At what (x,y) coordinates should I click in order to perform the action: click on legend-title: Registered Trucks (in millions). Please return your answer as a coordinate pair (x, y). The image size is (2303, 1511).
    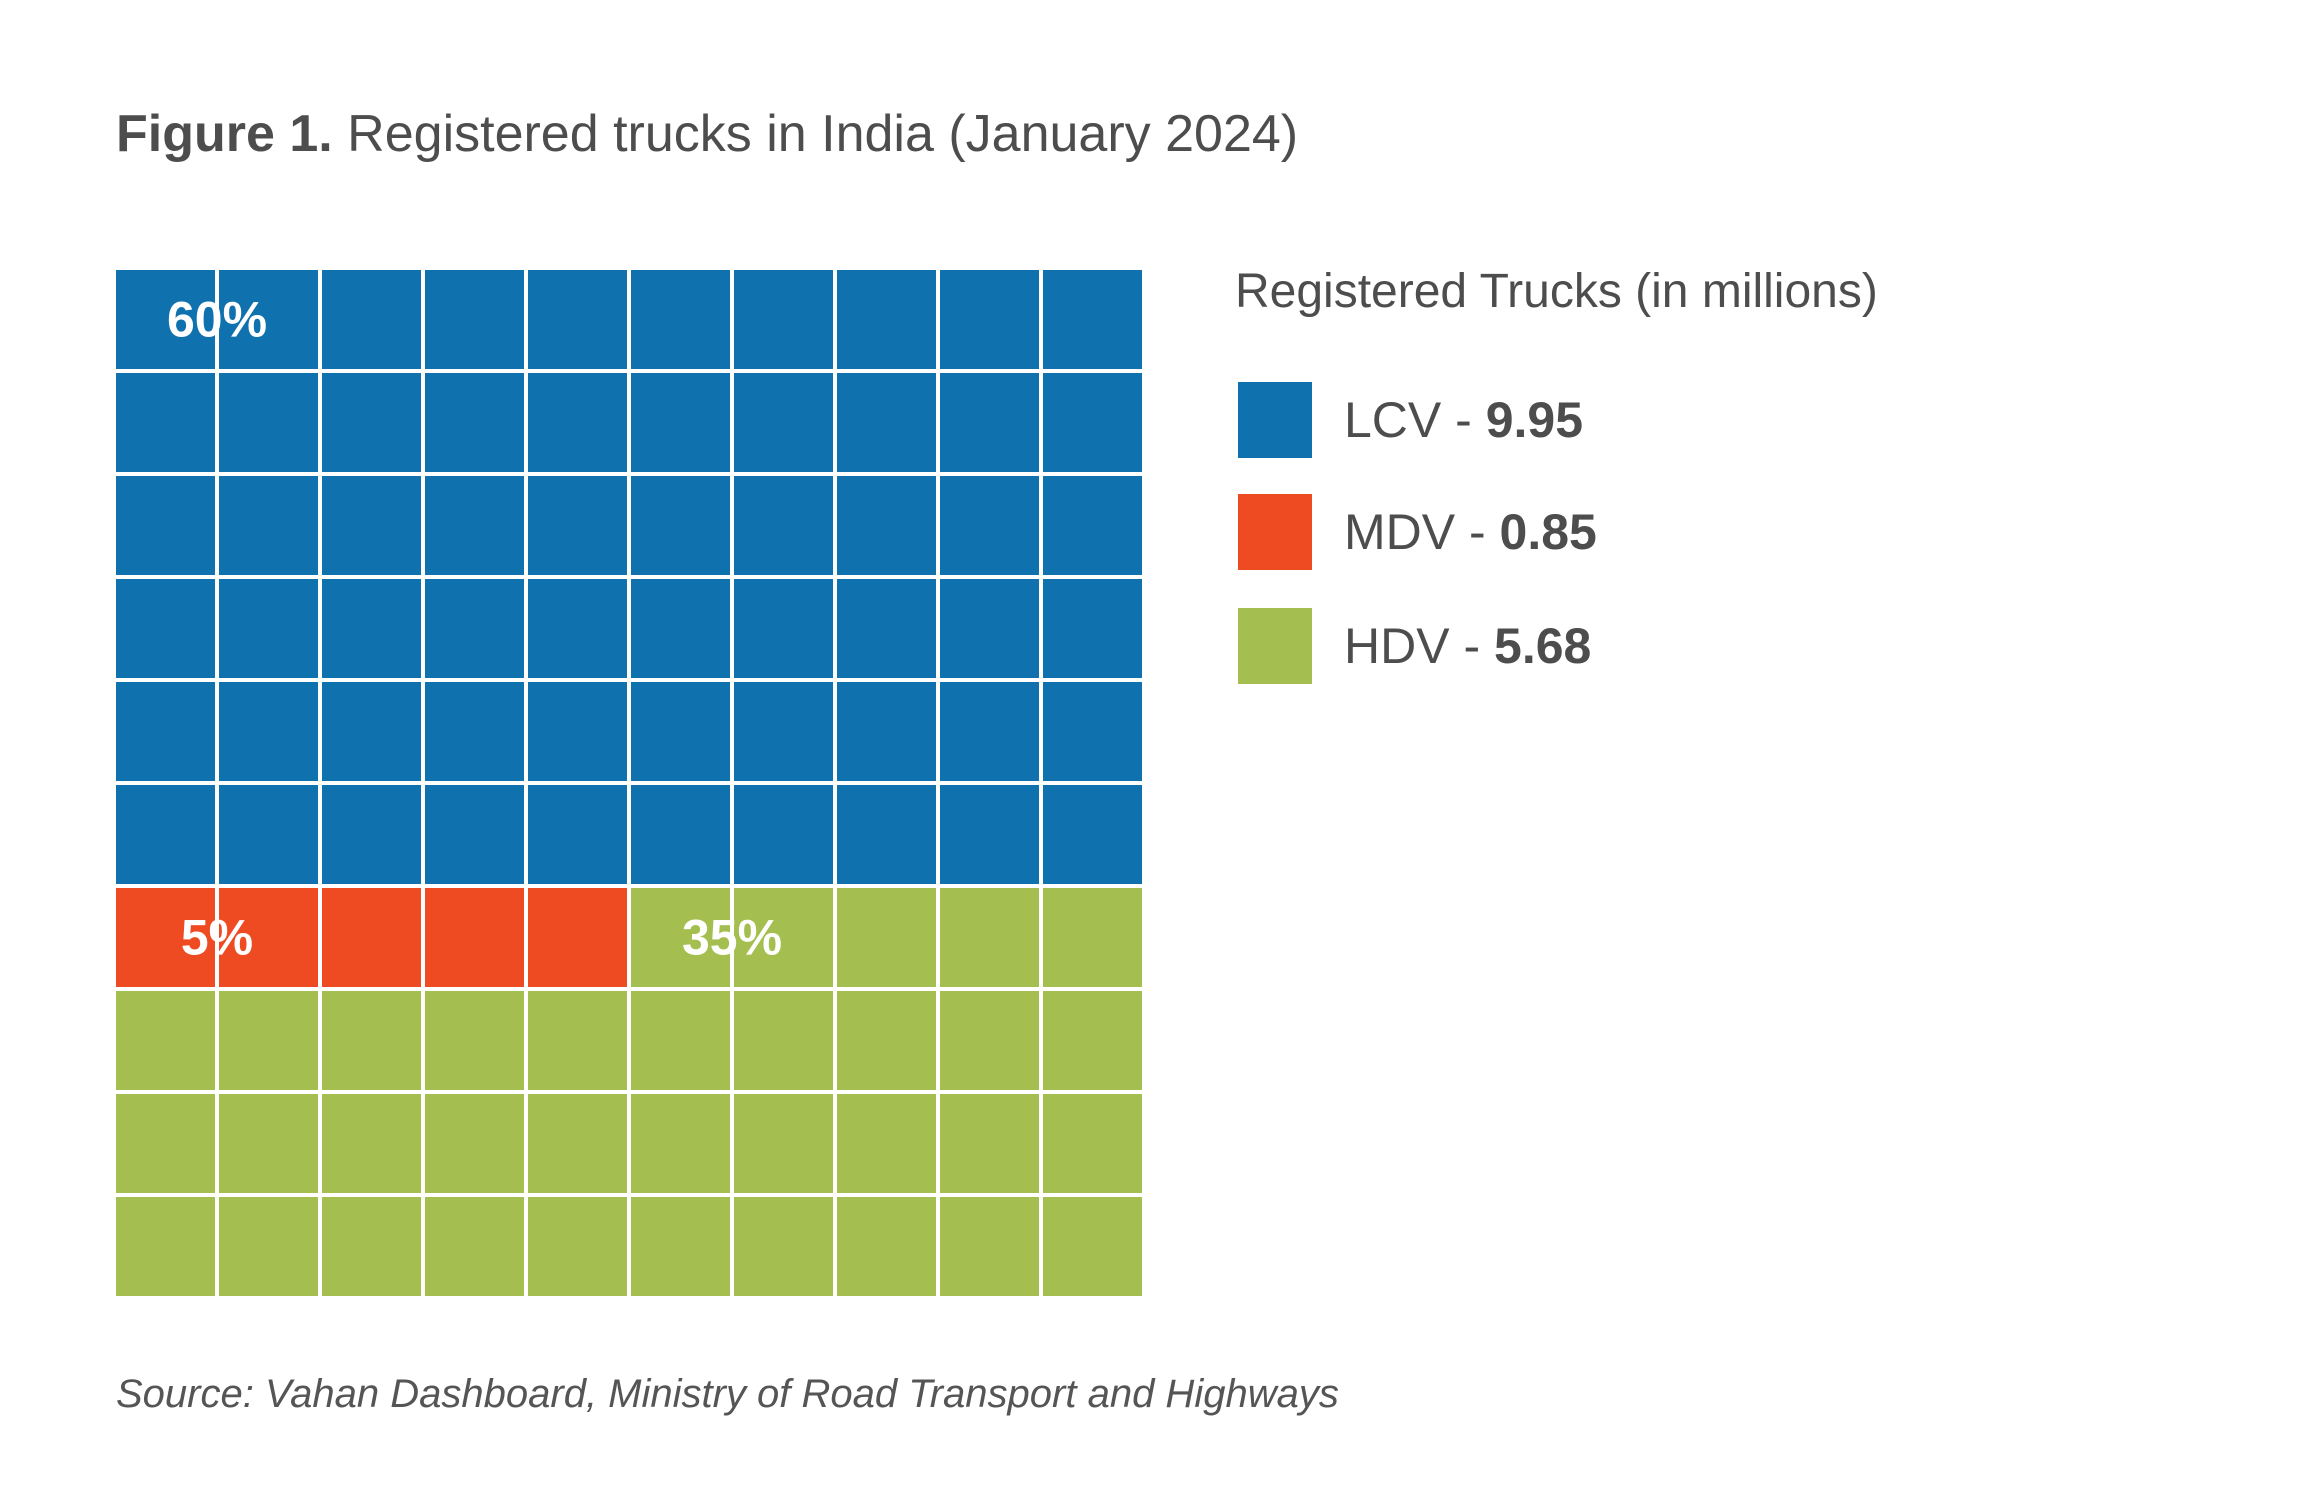
    Looking at the image, I should click on (1556, 291).